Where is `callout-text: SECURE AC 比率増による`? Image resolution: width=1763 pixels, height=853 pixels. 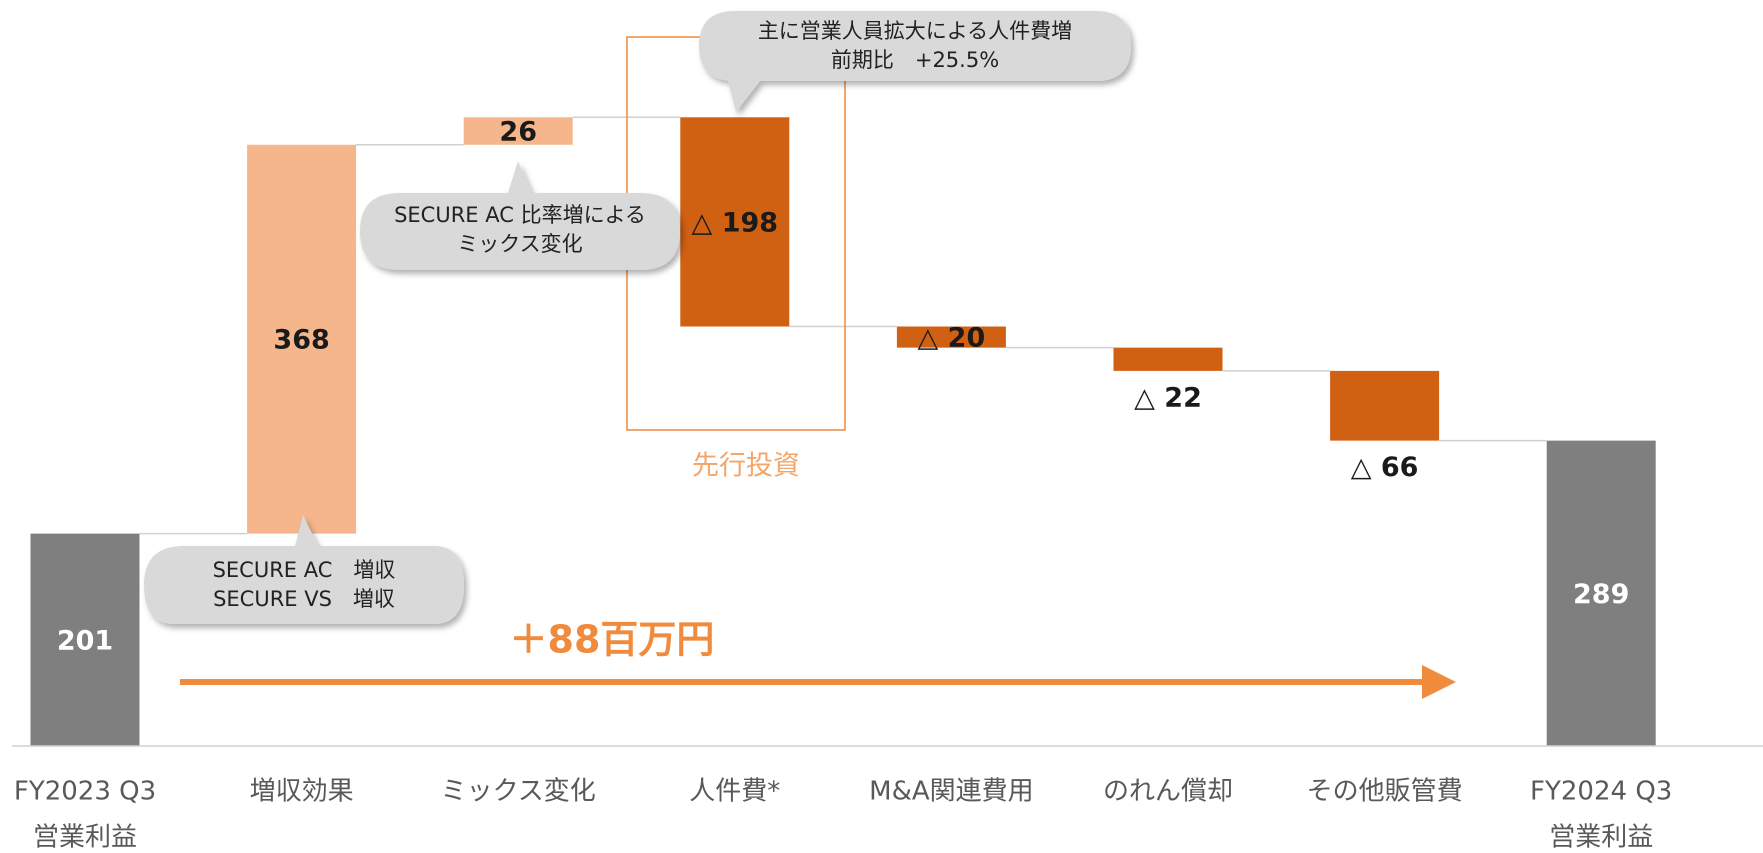 callout-text: SECURE AC 比率増による is located at coordinates (520, 215).